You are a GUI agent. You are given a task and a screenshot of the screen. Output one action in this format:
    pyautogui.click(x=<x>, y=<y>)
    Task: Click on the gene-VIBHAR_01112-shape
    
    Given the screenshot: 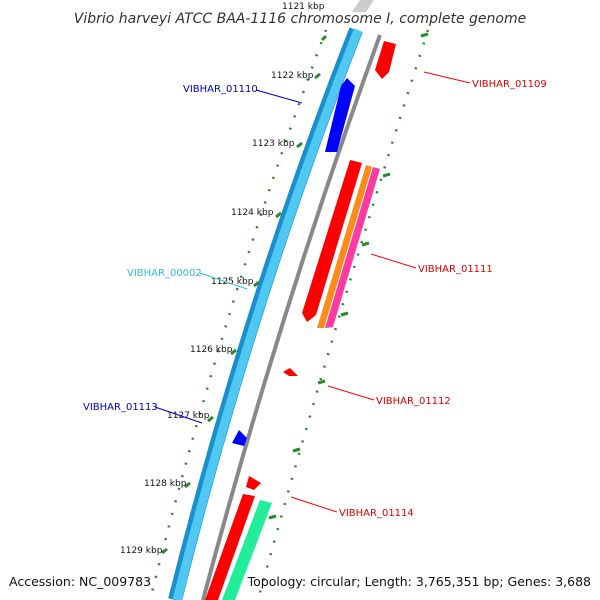 What is the action you would take?
    pyautogui.click(x=290, y=372)
    